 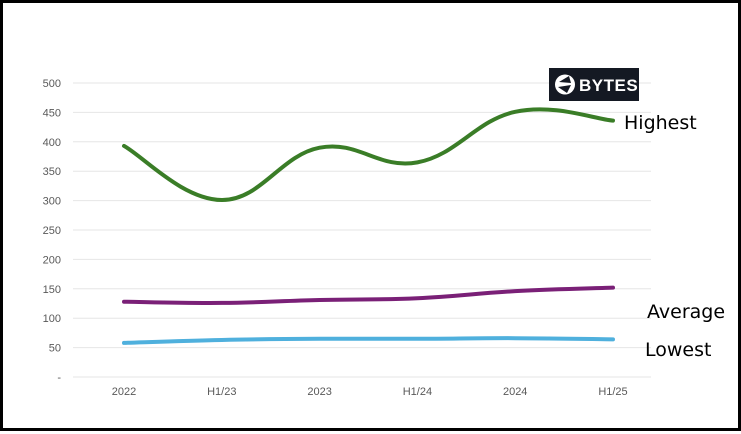 What do you see at coordinates (59, 378) in the screenshot?
I see `y-tick-label: -` at bounding box center [59, 378].